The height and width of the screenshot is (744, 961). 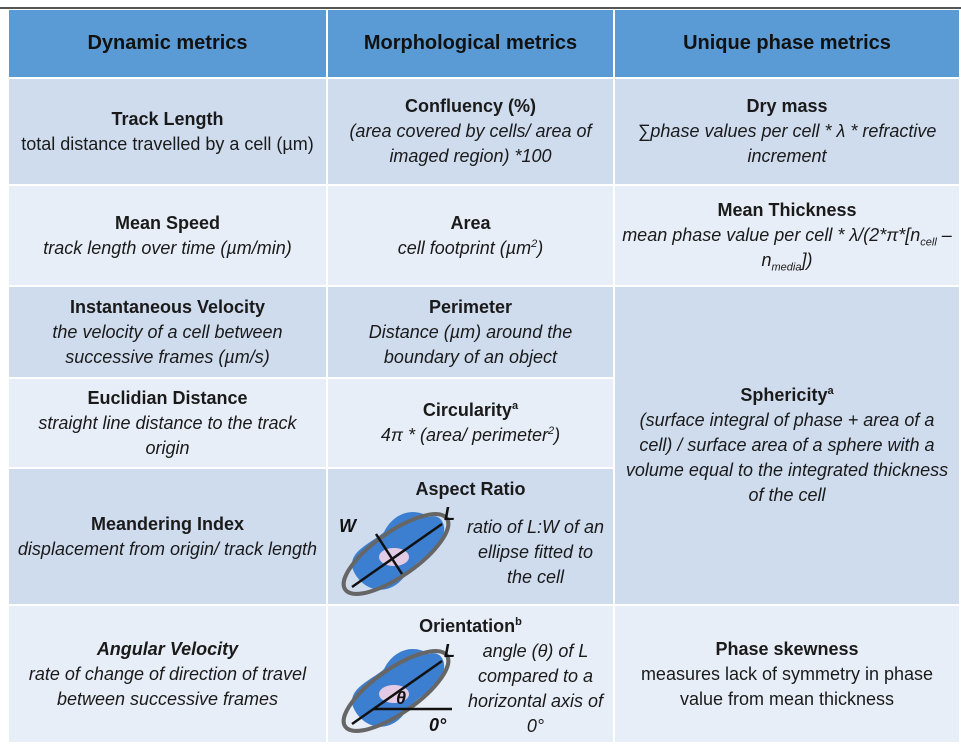 I want to click on cell-desc: total distance travelled by a cell (µm), so click(x=167, y=144).